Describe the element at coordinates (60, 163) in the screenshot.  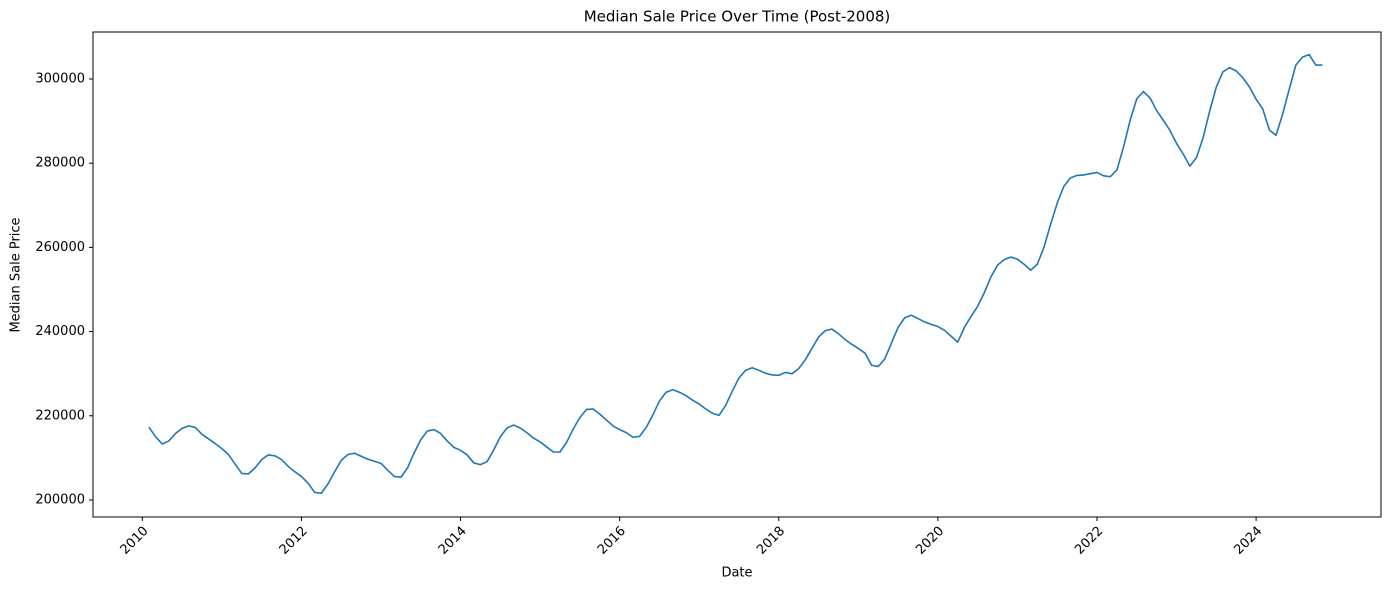
I see `y-tick-label: 280000` at that location.